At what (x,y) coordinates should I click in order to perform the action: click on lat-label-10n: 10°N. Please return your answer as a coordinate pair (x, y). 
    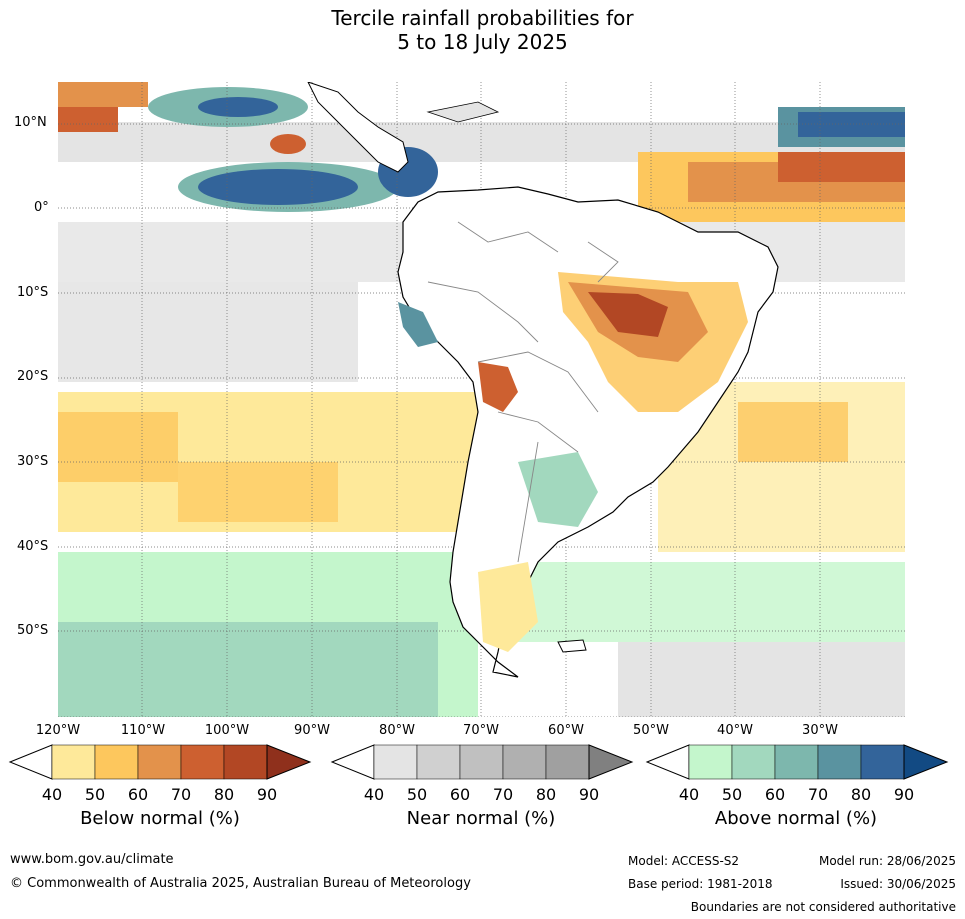
    Looking at the image, I should click on (30, 122).